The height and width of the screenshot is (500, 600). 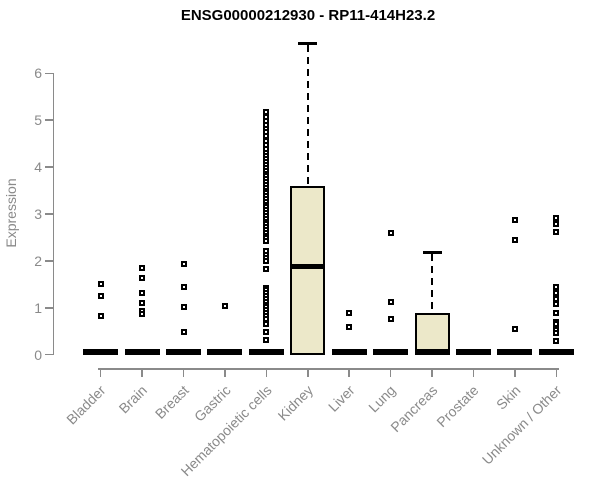 I want to click on x-tick-label: Bladder, so click(x=86, y=405).